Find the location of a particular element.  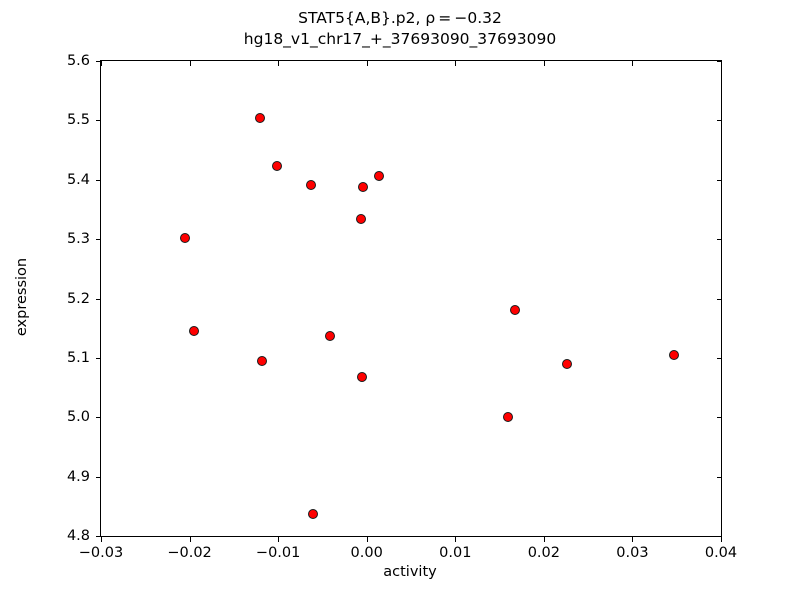

y-axis-tick-label-text: 5.4 is located at coordinates (78, 179).